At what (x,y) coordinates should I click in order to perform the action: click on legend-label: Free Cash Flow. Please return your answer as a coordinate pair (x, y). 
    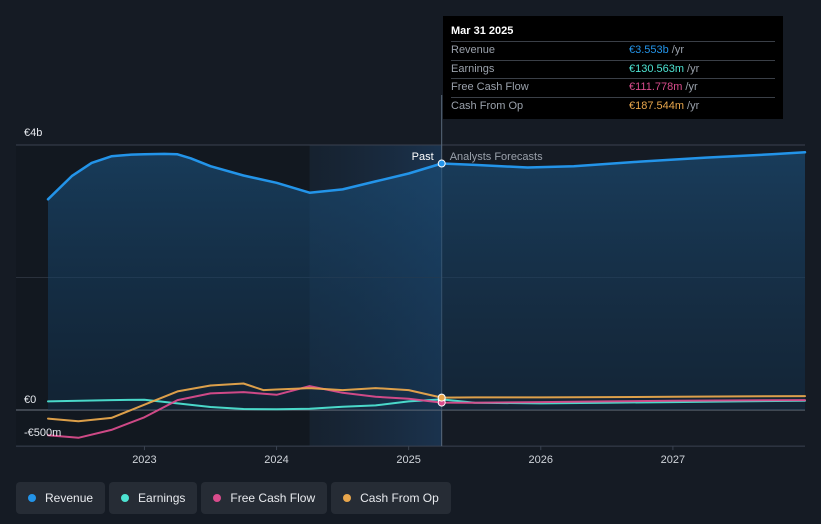
    Looking at the image, I should click on (273, 498).